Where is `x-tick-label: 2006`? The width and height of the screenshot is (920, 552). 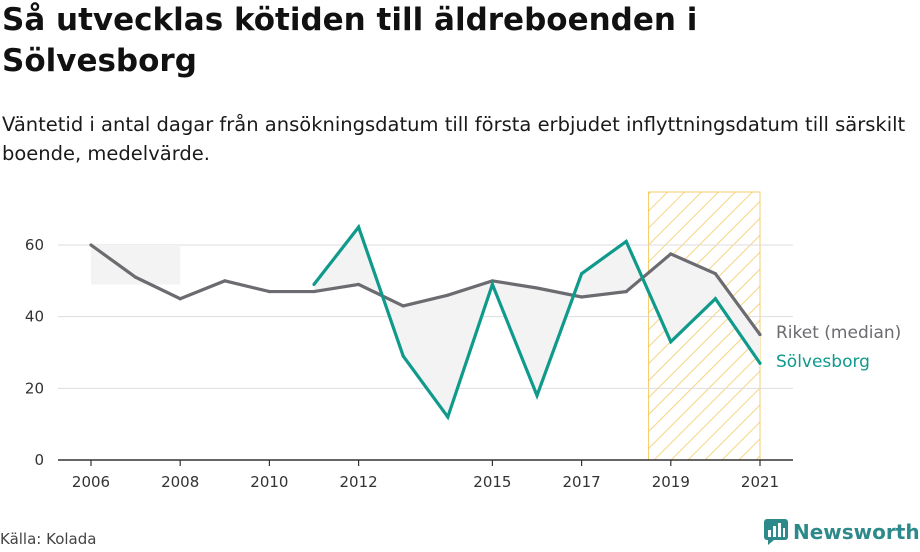 x-tick-label: 2006 is located at coordinates (91, 482).